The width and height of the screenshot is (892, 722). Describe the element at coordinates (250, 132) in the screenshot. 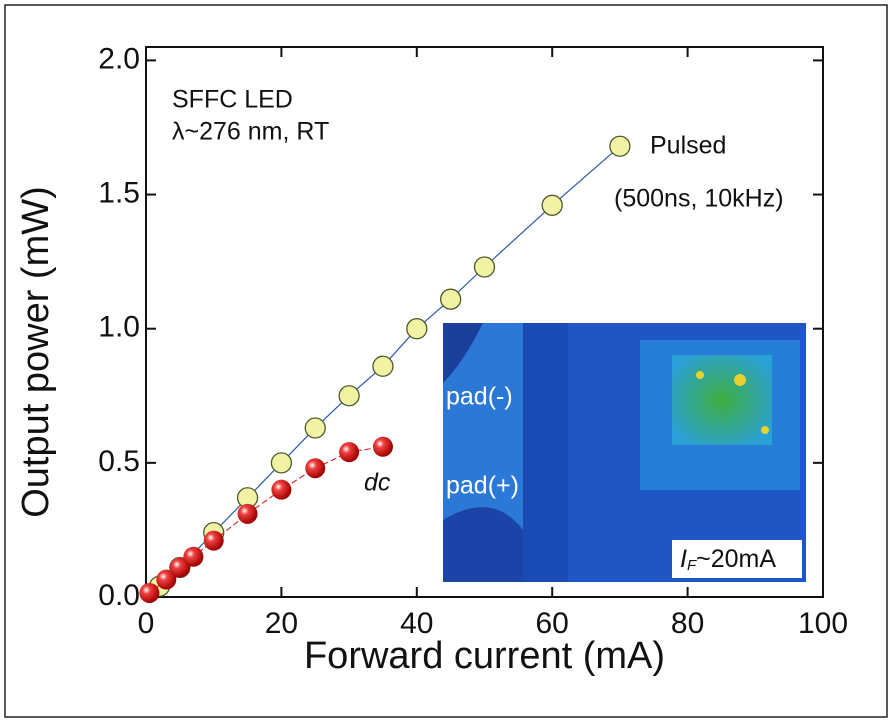

I see `annotation: λ~276 nm, RT` at that location.